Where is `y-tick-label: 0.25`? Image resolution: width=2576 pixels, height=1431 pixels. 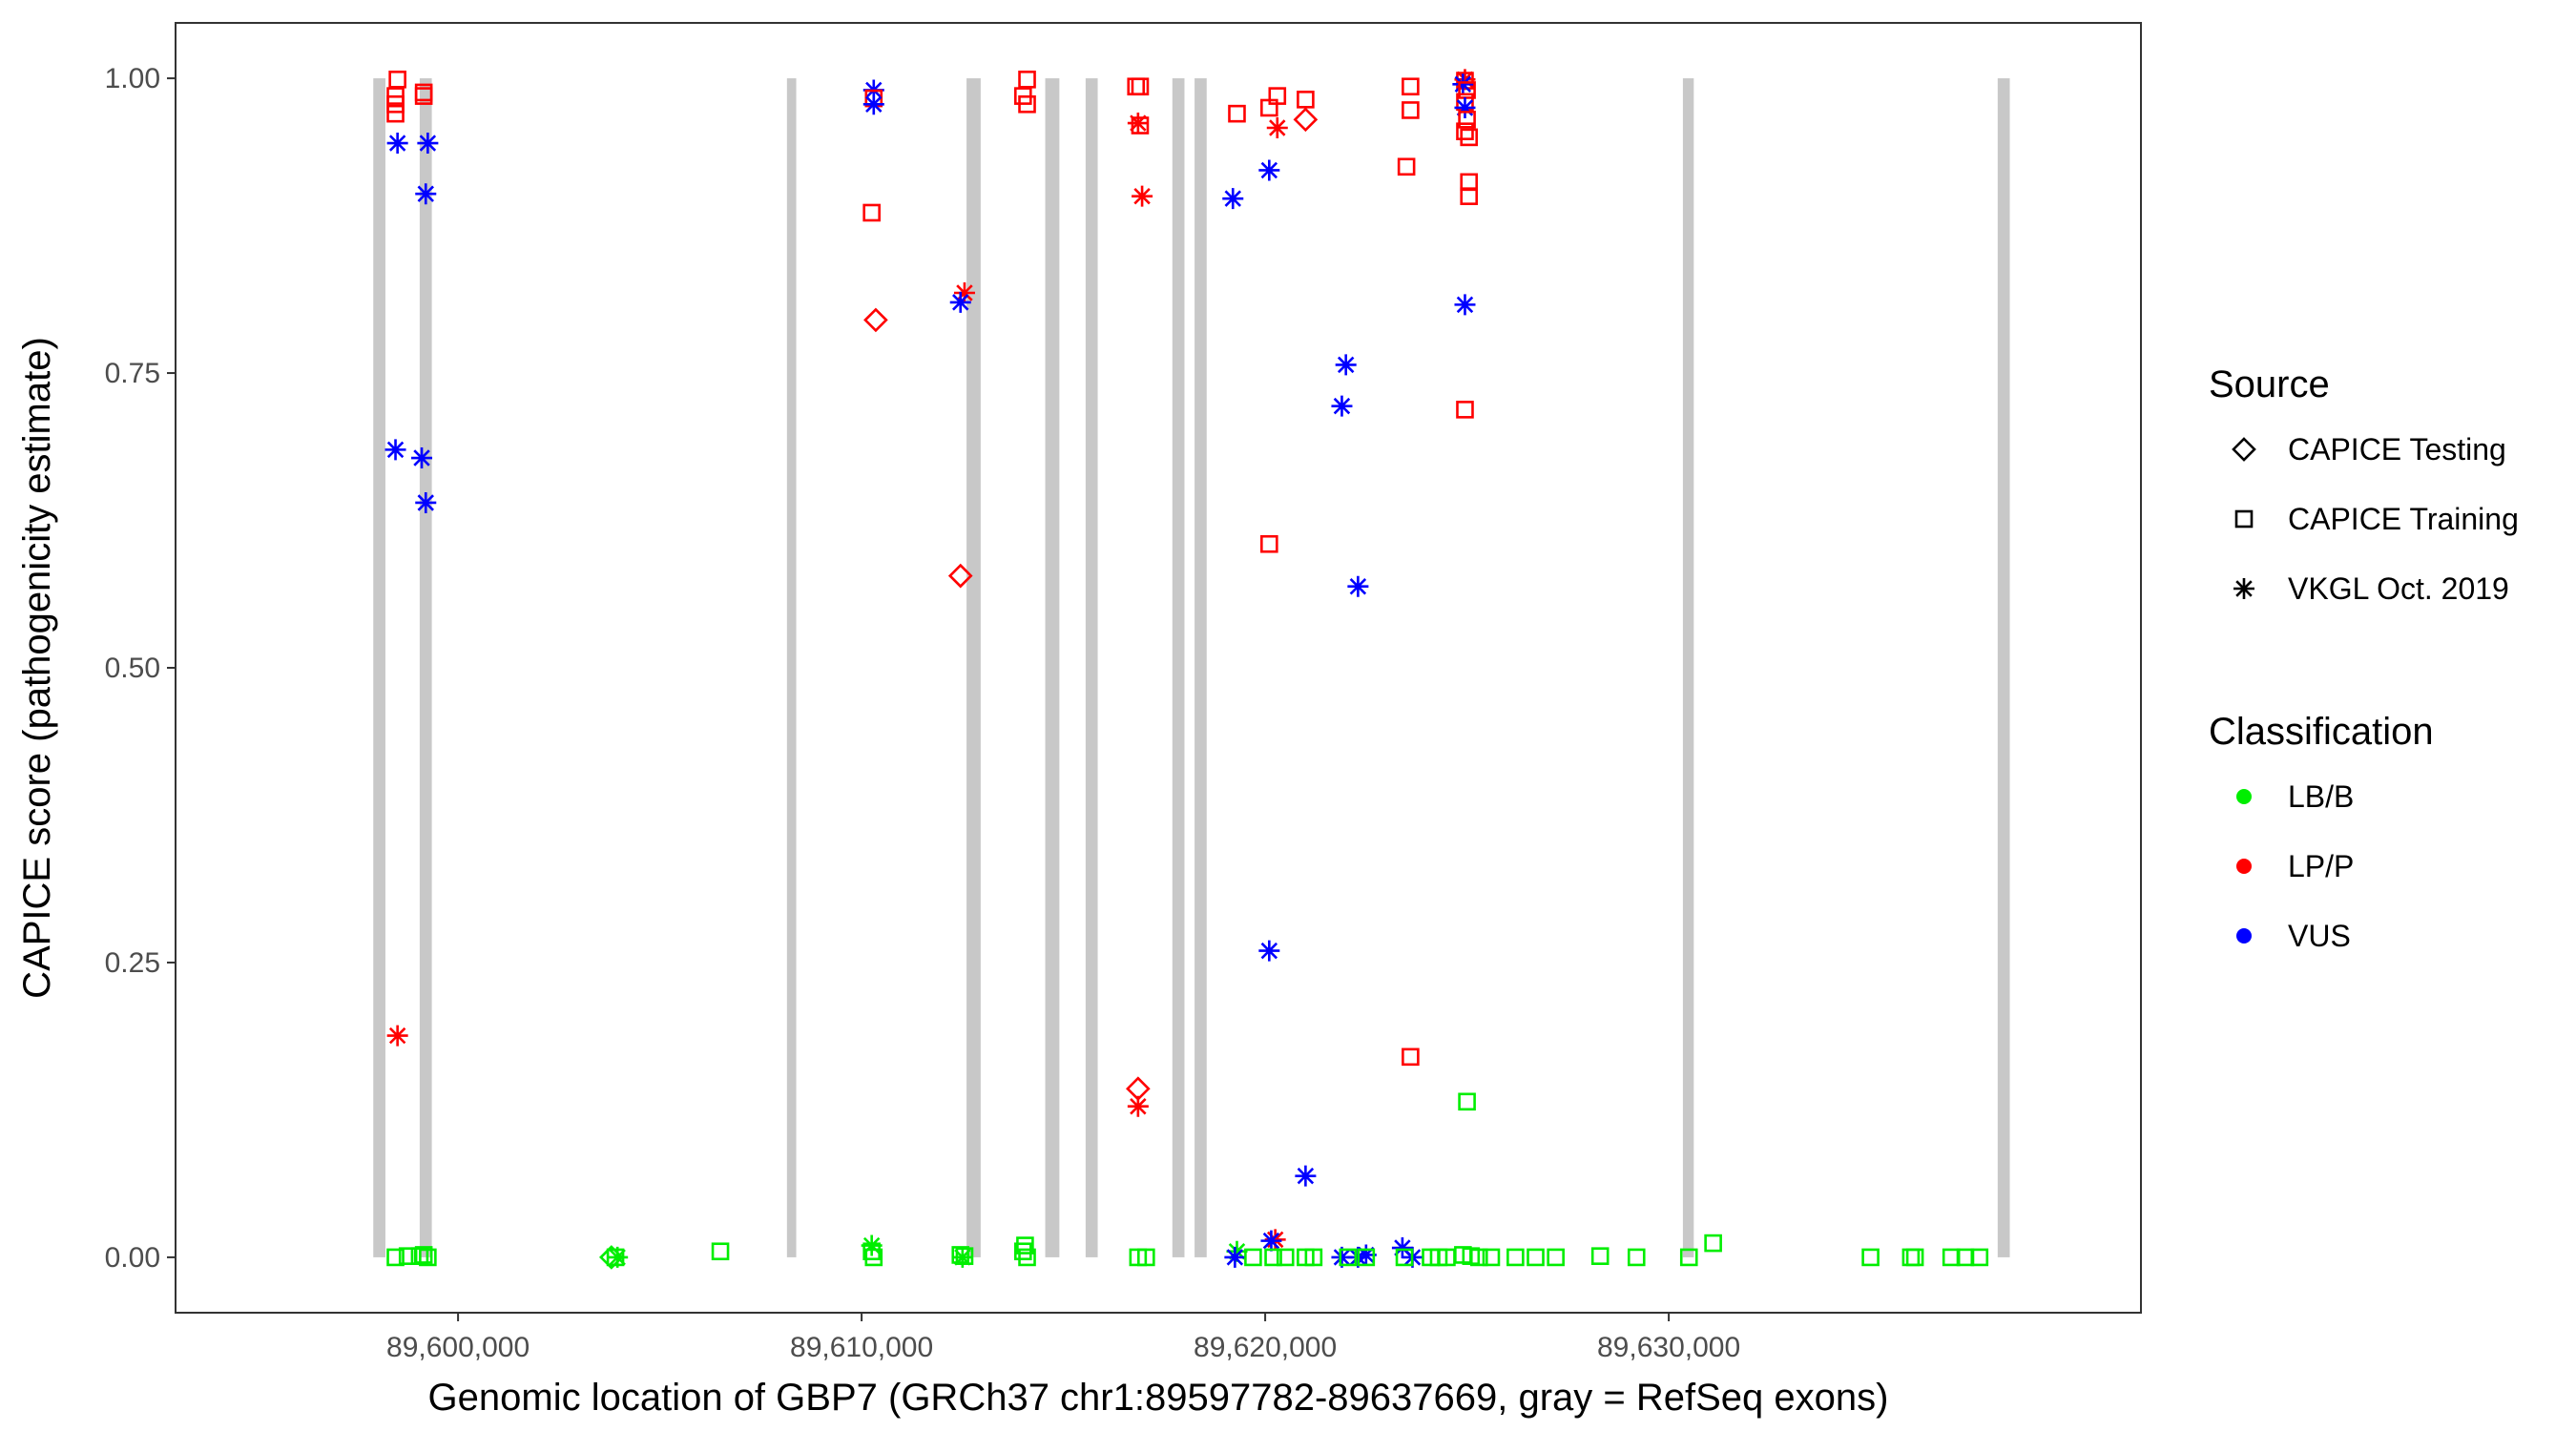 y-tick-label: 0.25 is located at coordinates (132, 963).